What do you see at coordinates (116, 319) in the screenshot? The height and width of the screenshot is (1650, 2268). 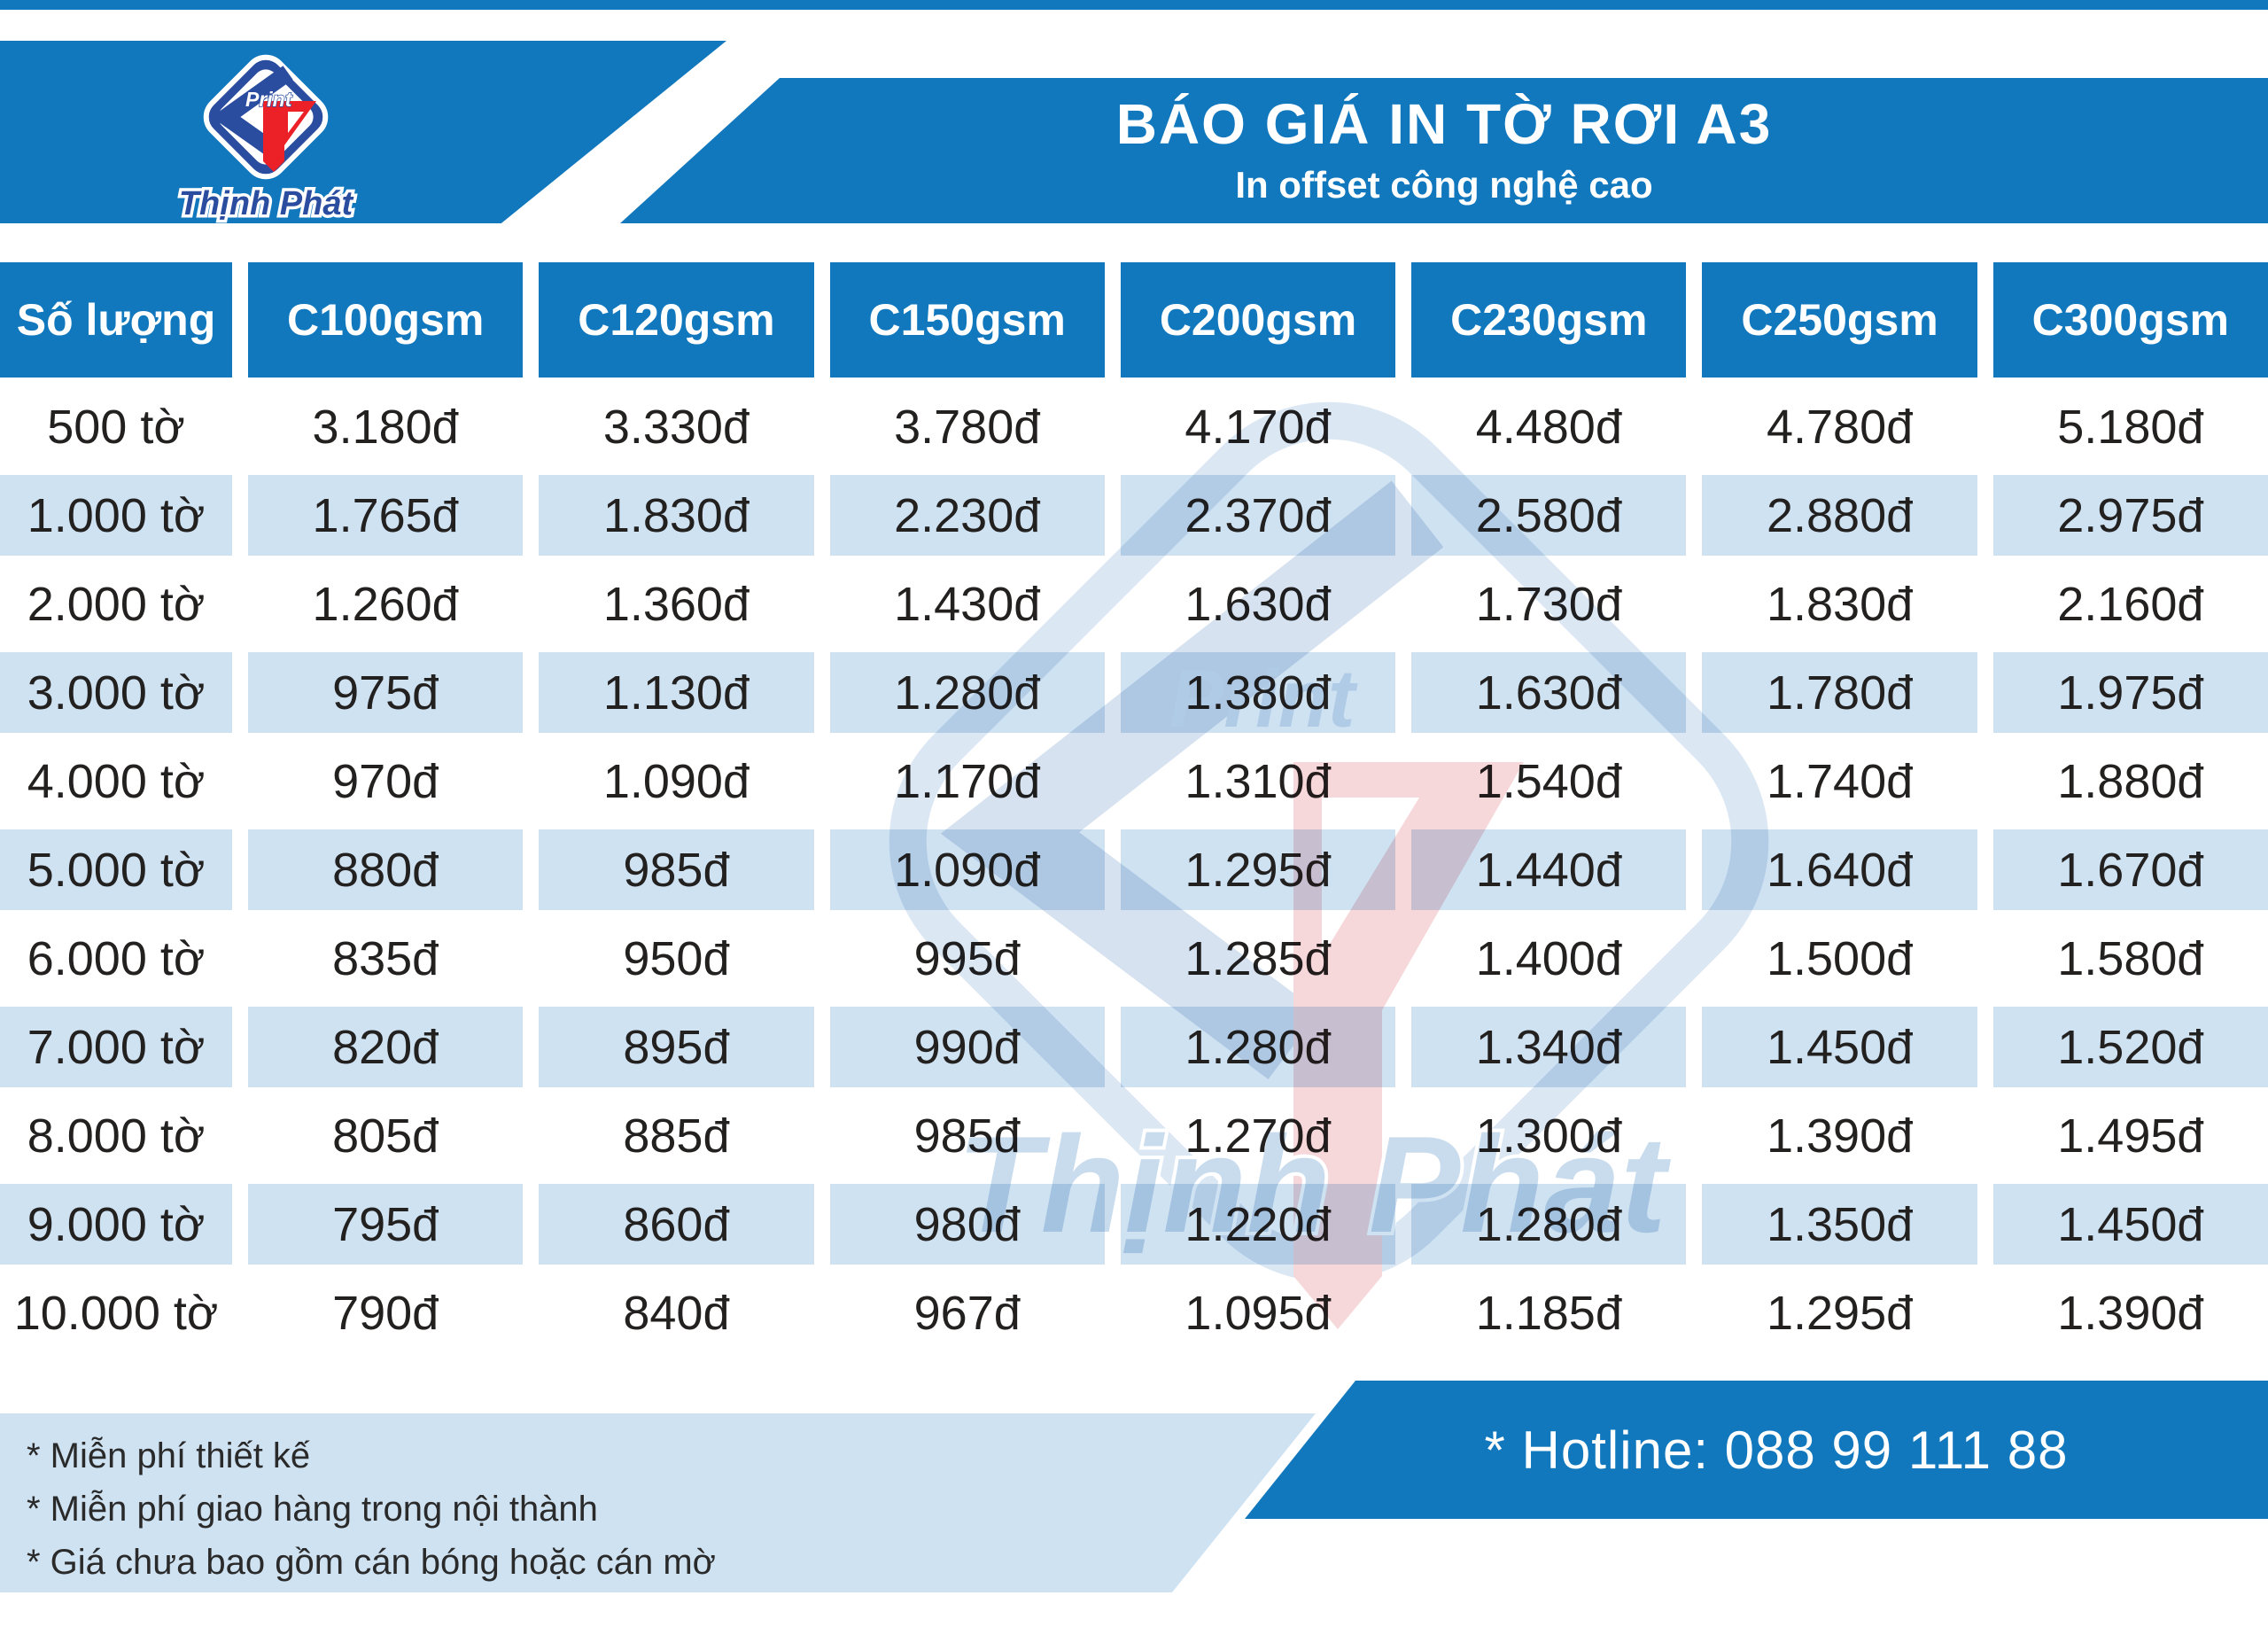 I see `column-header: Số lượng` at bounding box center [116, 319].